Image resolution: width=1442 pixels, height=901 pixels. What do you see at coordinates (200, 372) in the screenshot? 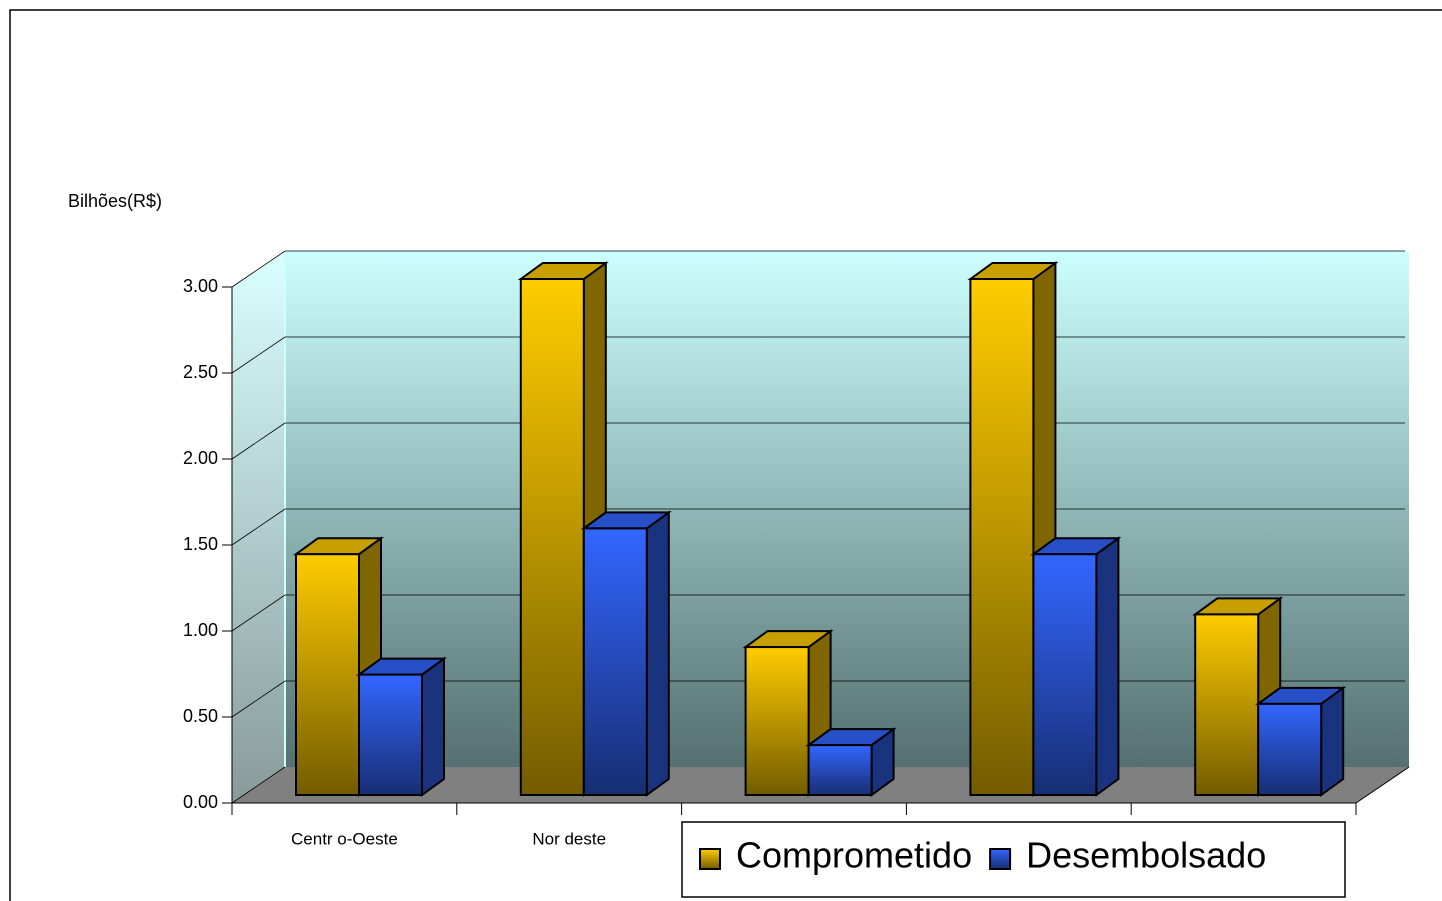
I see `y-tick-label: 2.50` at bounding box center [200, 372].